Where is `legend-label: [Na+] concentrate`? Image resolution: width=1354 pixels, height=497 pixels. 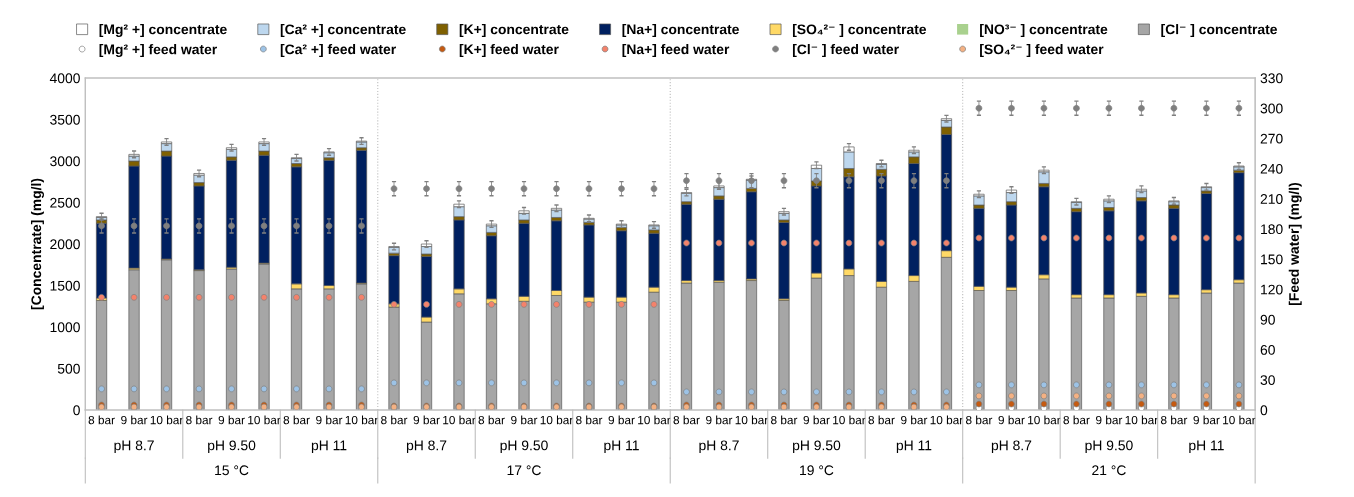
legend-label: [Na+] concentrate is located at coordinates (680, 30).